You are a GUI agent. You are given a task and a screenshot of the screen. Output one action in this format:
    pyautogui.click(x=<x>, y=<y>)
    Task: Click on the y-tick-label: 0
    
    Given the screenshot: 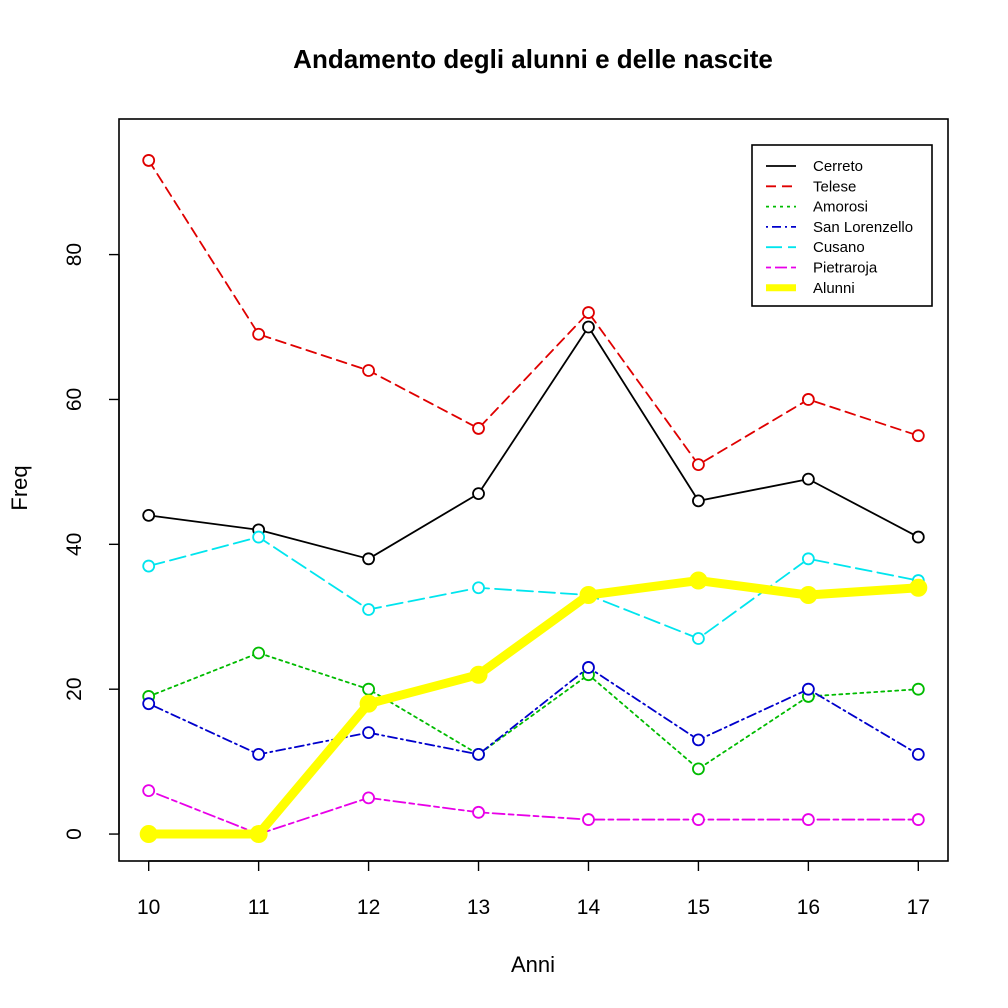 What is the action you would take?
    pyautogui.click(x=74, y=834)
    